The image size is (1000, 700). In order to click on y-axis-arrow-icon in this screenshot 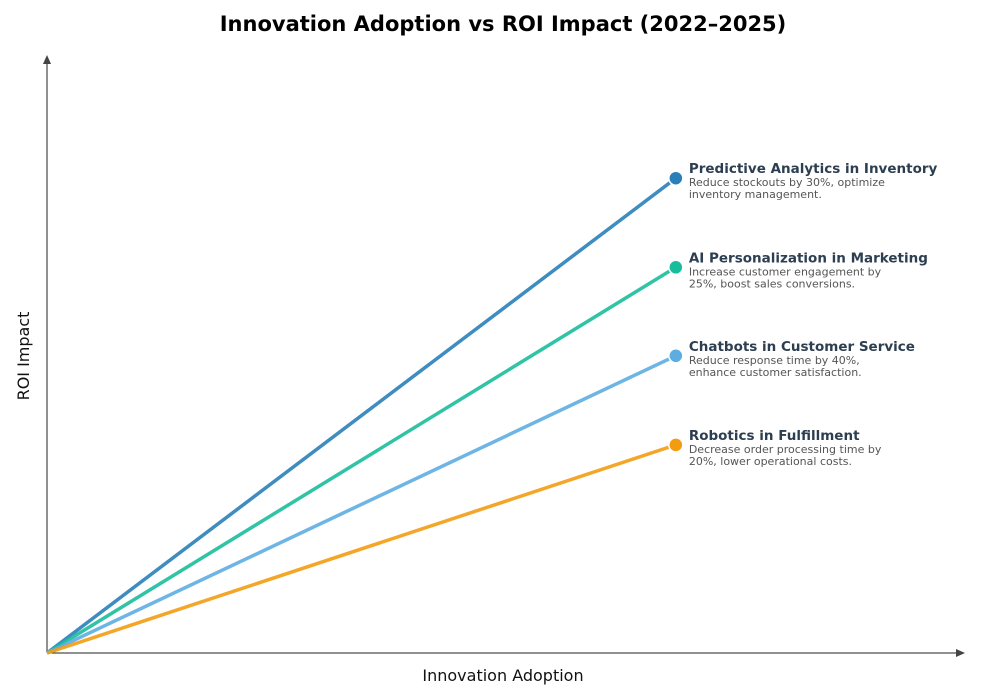, I will do `click(47, 59)`.